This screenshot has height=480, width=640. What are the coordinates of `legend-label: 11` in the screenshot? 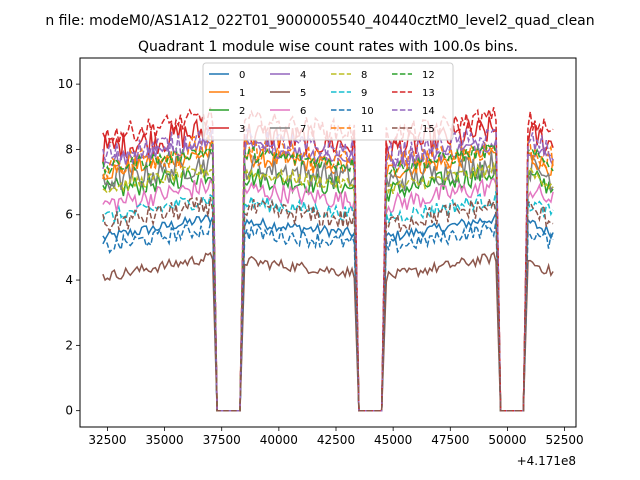 It's located at (367, 129).